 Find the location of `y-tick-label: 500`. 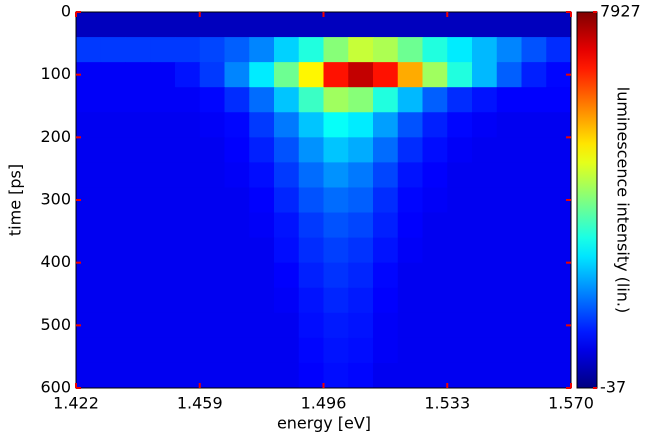

y-tick-label: 500 is located at coordinates (55, 324).